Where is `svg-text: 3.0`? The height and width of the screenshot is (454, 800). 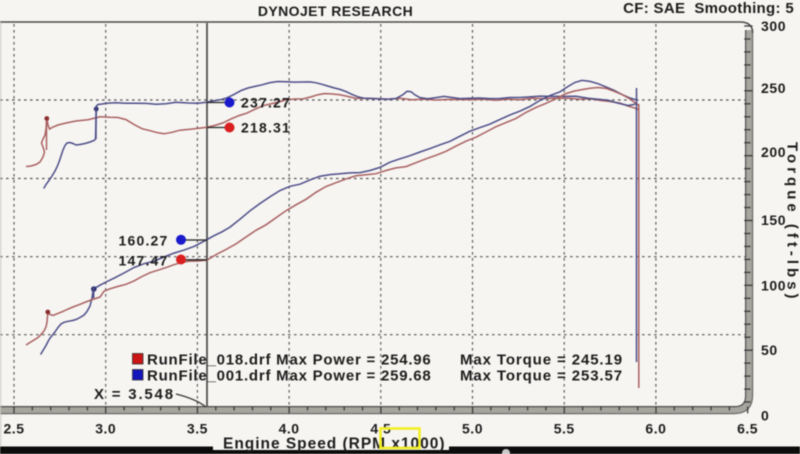 svg-text: 3.0 is located at coordinates (105, 429).